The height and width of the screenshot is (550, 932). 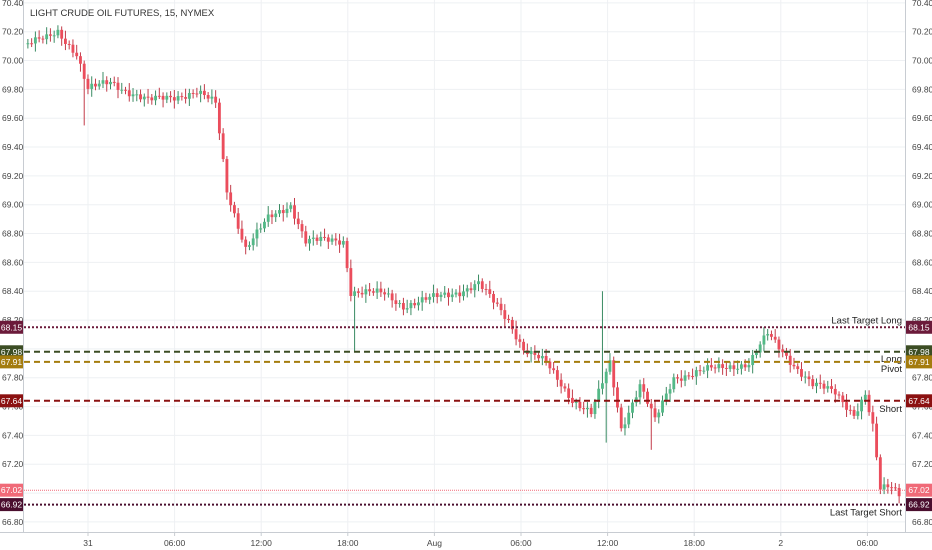 What do you see at coordinates (922, 176) in the screenshot?
I see `y-tick-label-right: 69.20` at bounding box center [922, 176].